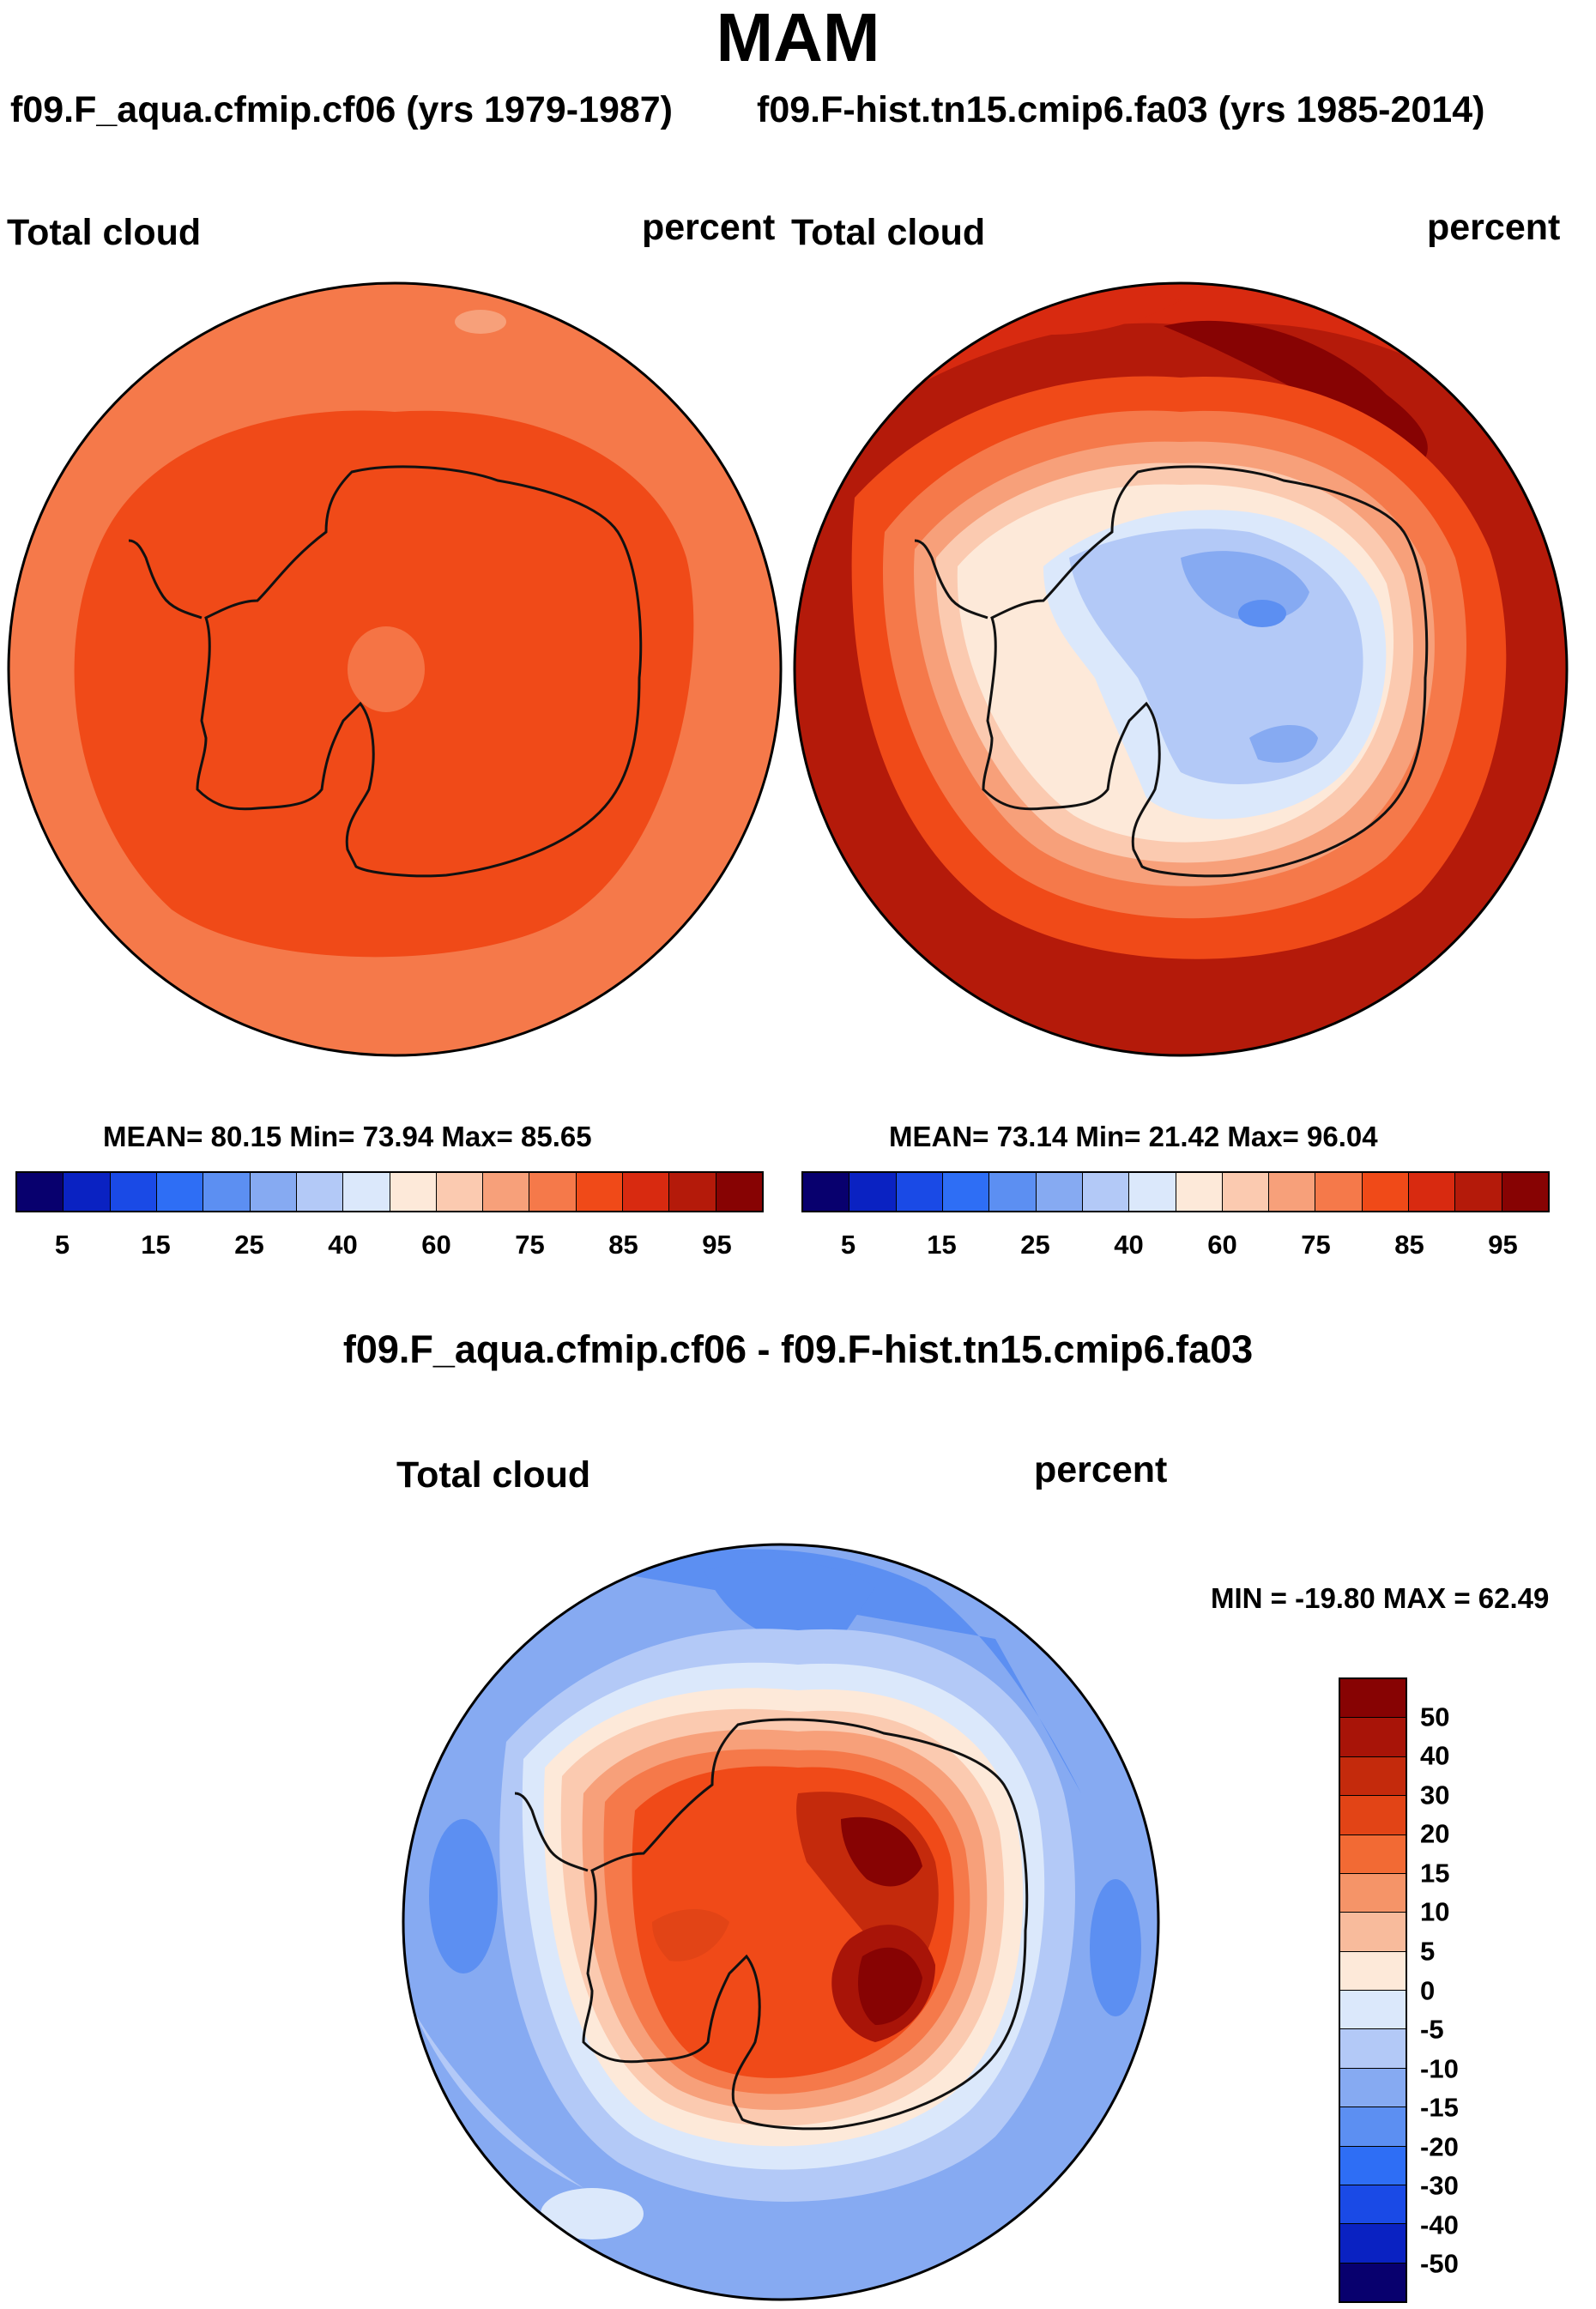  I want to click on case1-title: f09.F_aqua.cfmip.cf06 (yrs 1979-1987), so click(342, 109).